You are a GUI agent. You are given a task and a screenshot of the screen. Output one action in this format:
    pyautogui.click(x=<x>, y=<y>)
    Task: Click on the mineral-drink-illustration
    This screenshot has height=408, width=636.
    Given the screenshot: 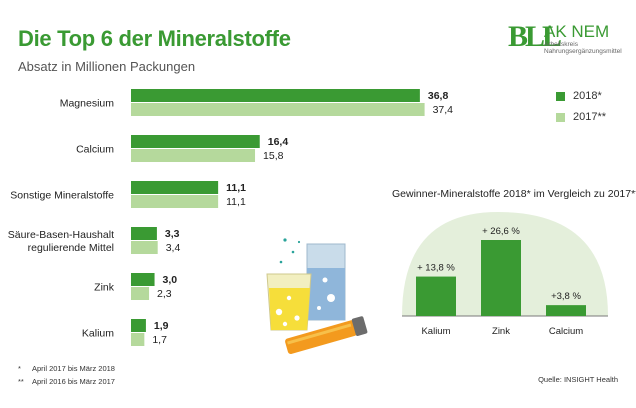 What is the action you would take?
    pyautogui.click(x=317, y=296)
    